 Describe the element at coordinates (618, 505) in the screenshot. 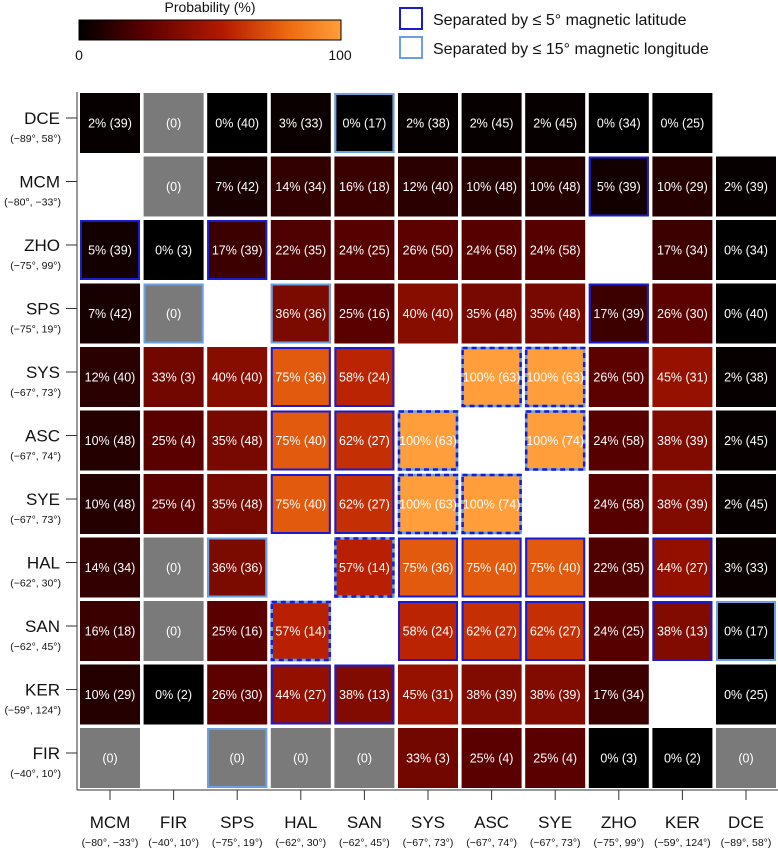

I see `cell-label: 24% (58)` at that location.